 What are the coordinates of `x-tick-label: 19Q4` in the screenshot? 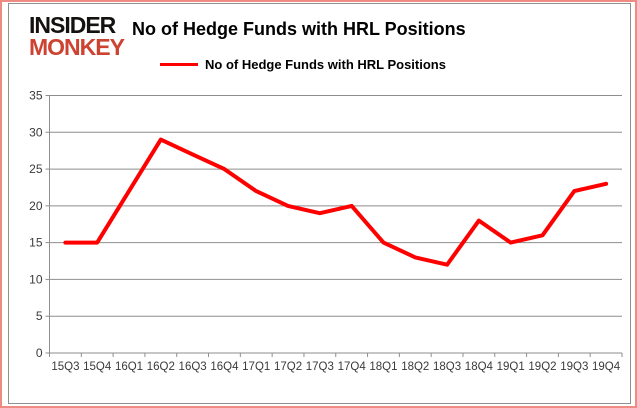 It's located at (606, 367).